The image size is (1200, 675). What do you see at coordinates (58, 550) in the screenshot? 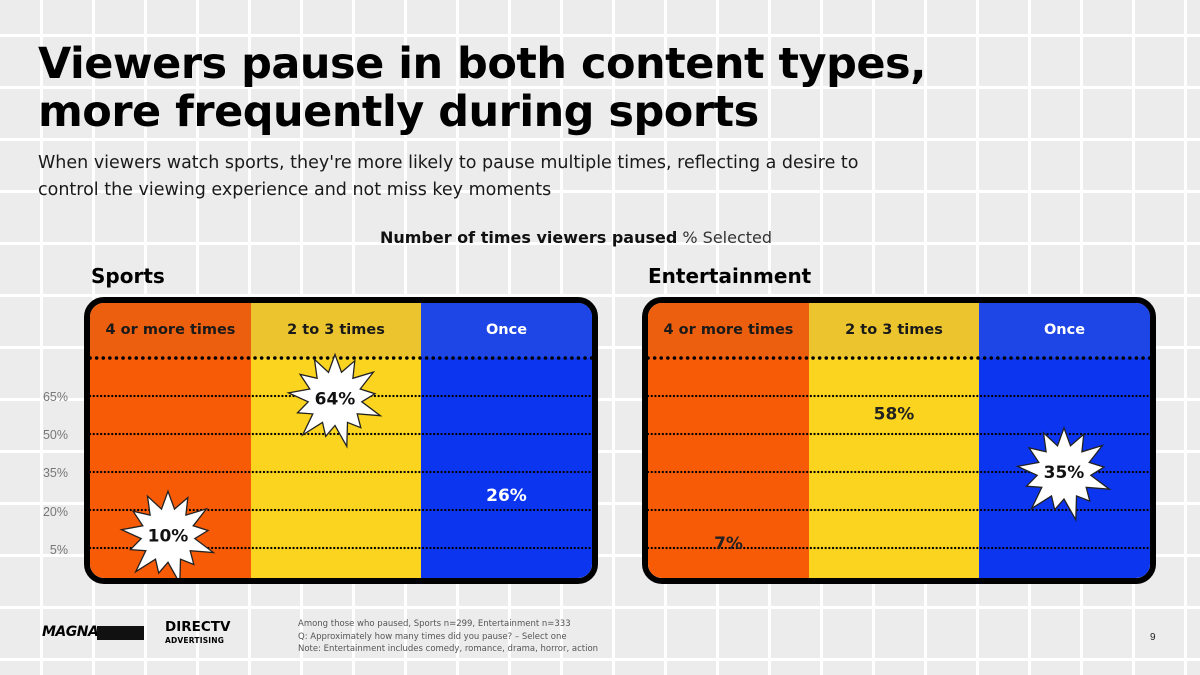
I see `y-tick-label: 5%` at bounding box center [58, 550].